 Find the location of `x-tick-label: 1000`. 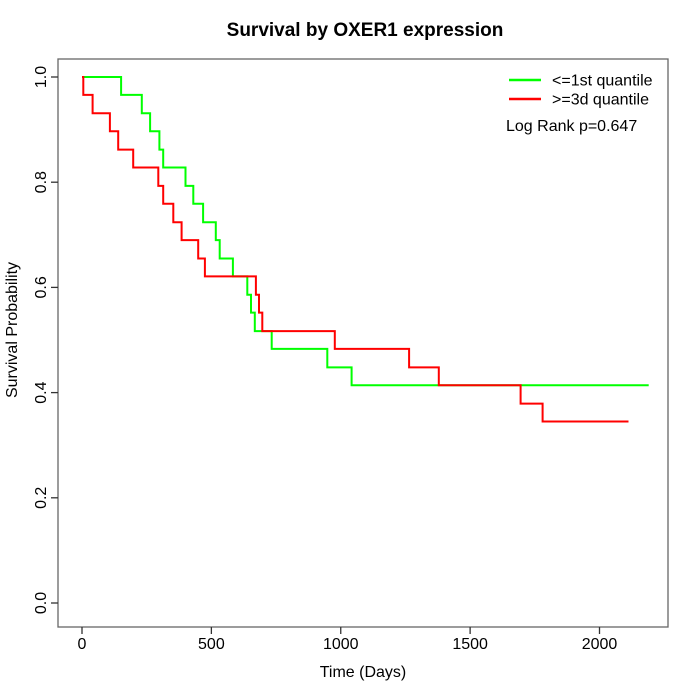

x-tick-label: 1000 is located at coordinates (341, 644).